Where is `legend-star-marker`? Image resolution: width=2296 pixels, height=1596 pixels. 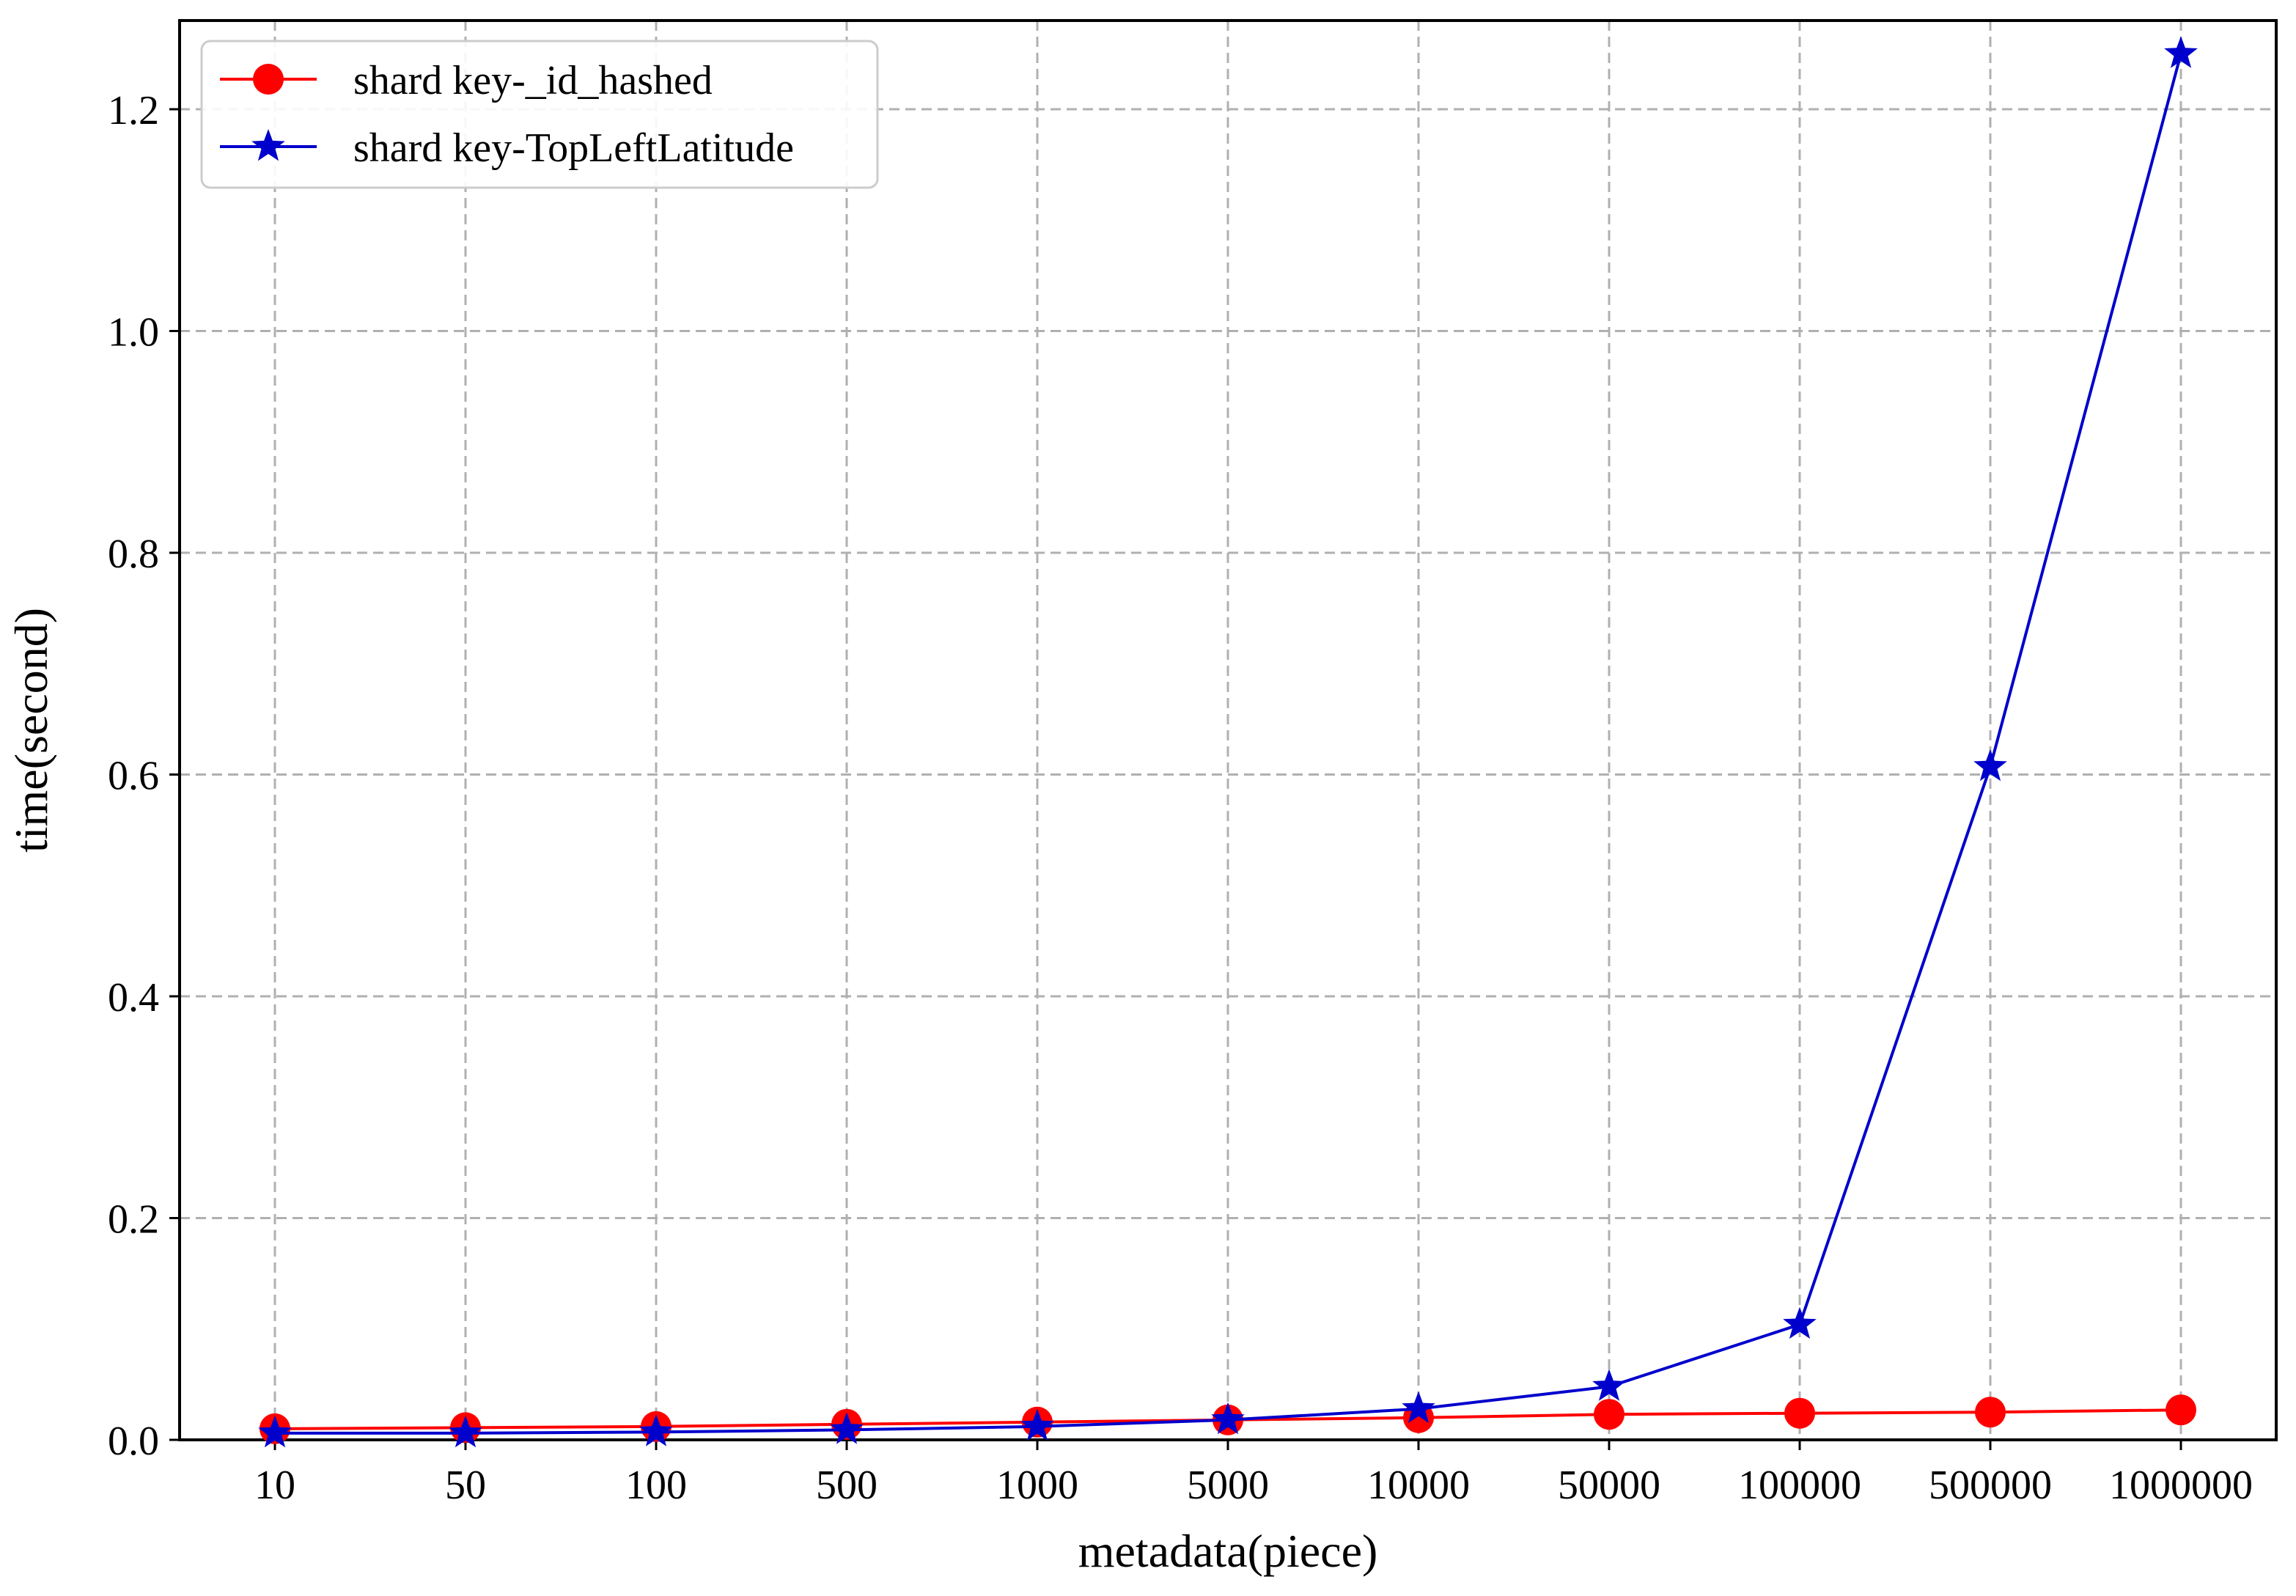
legend-star-marker is located at coordinates (268, 145).